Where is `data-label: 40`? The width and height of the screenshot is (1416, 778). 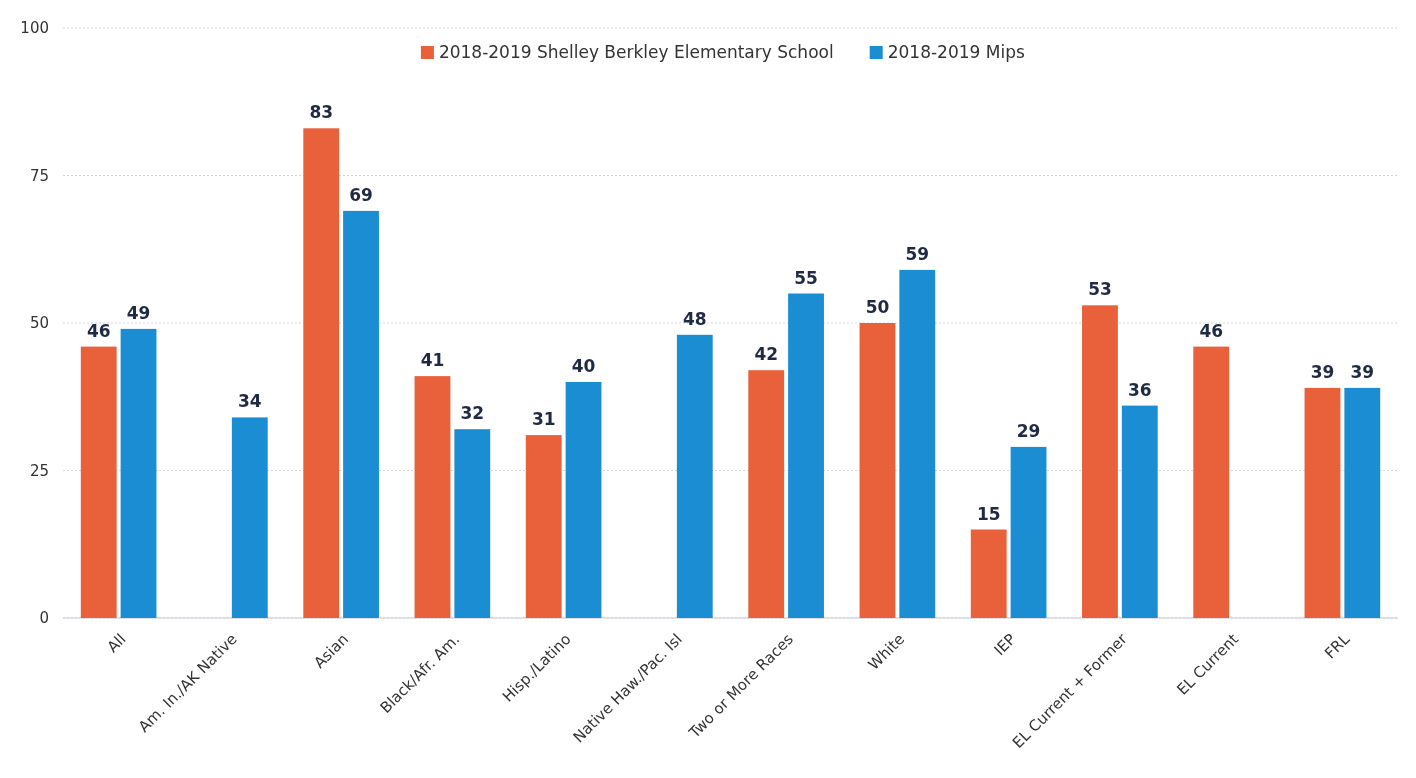
data-label: 40 is located at coordinates (583, 366).